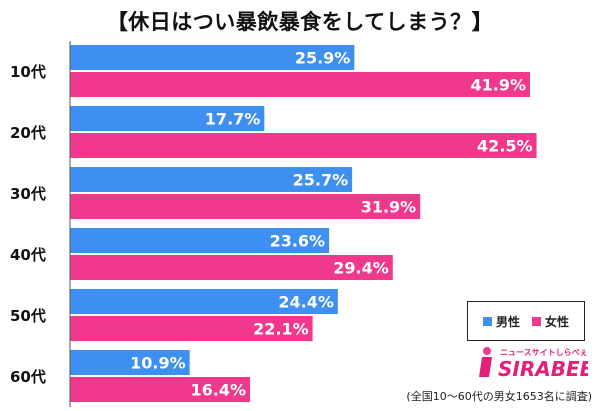 The image size is (600, 411). Describe the element at coordinates (28, 72) in the screenshot. I see `category-label: 10代` at that location.